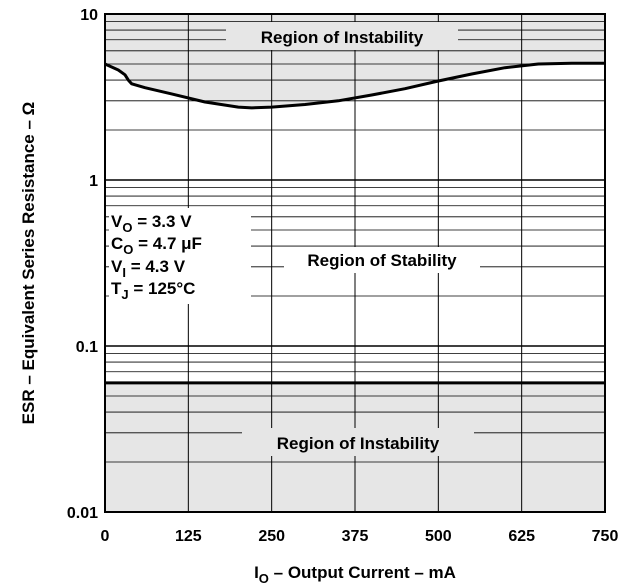  I want to click on middle-region-label-bg, so click(382, 260).